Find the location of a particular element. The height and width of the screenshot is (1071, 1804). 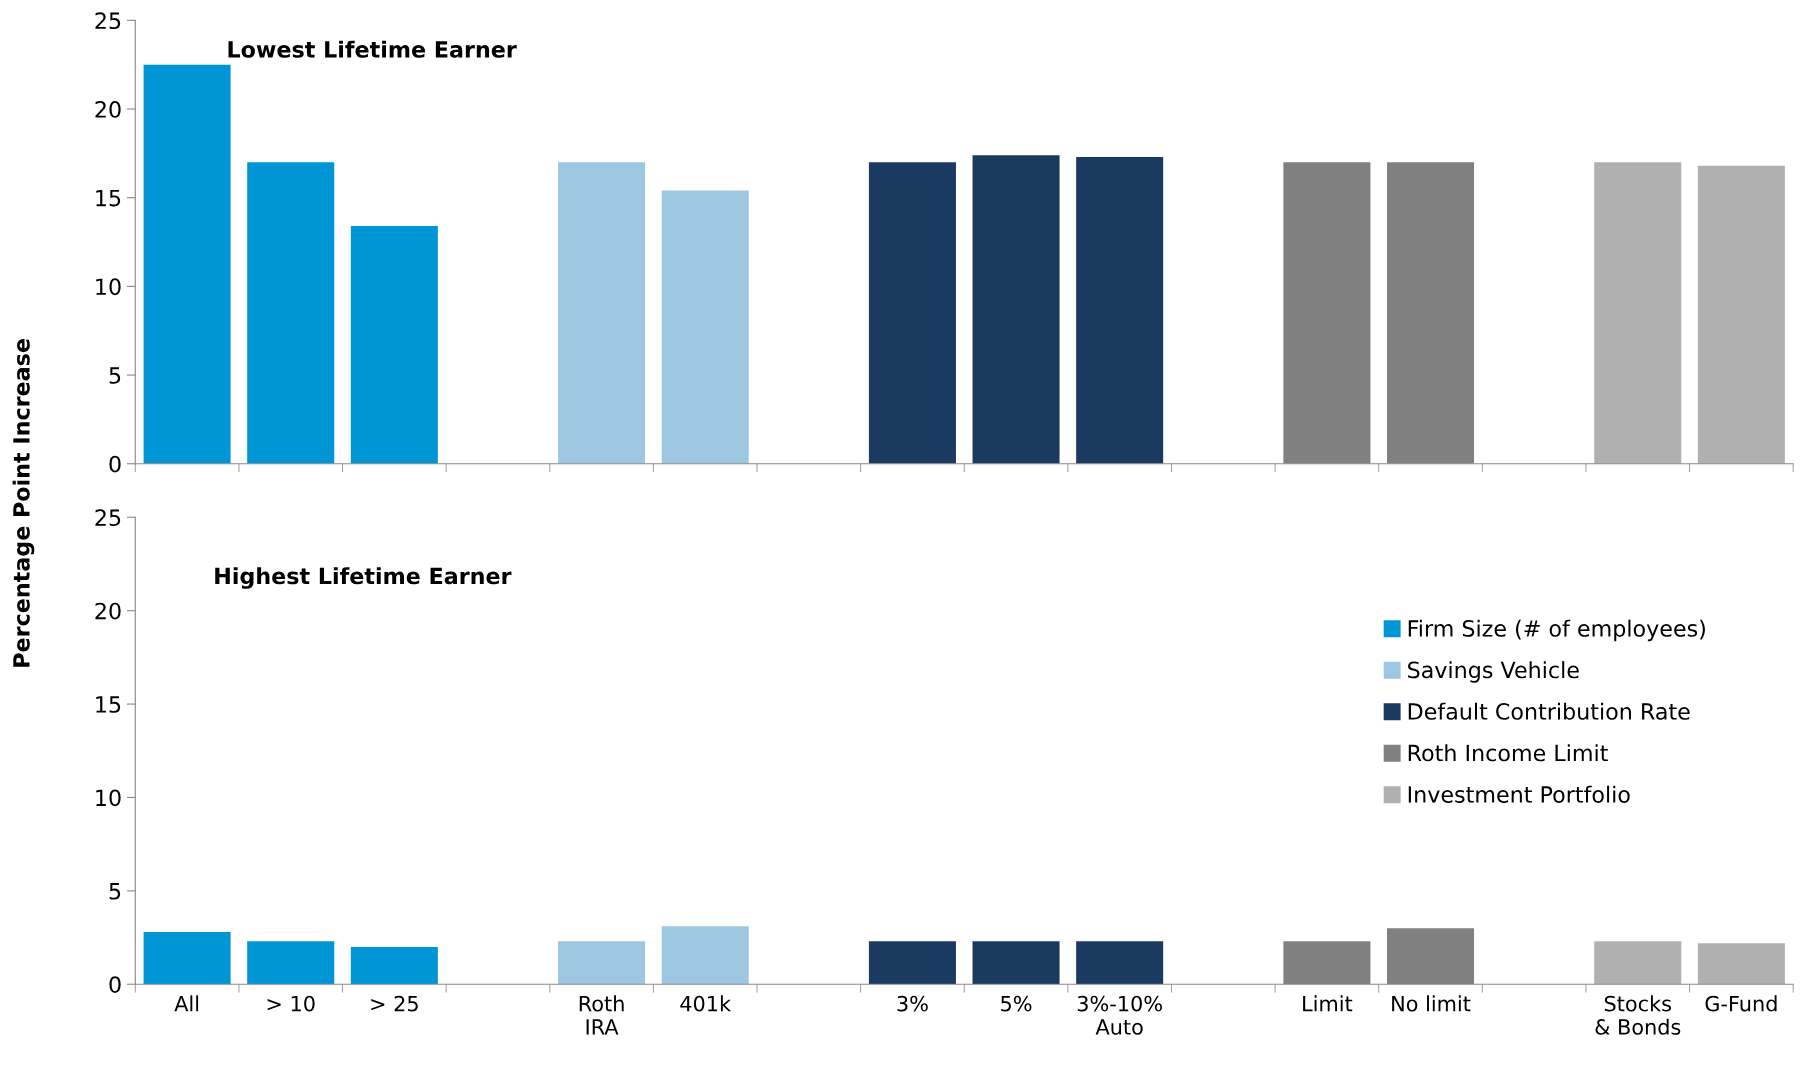

x-tick-label: 3%-10% Auto is located at coordinates (1119, 1015).